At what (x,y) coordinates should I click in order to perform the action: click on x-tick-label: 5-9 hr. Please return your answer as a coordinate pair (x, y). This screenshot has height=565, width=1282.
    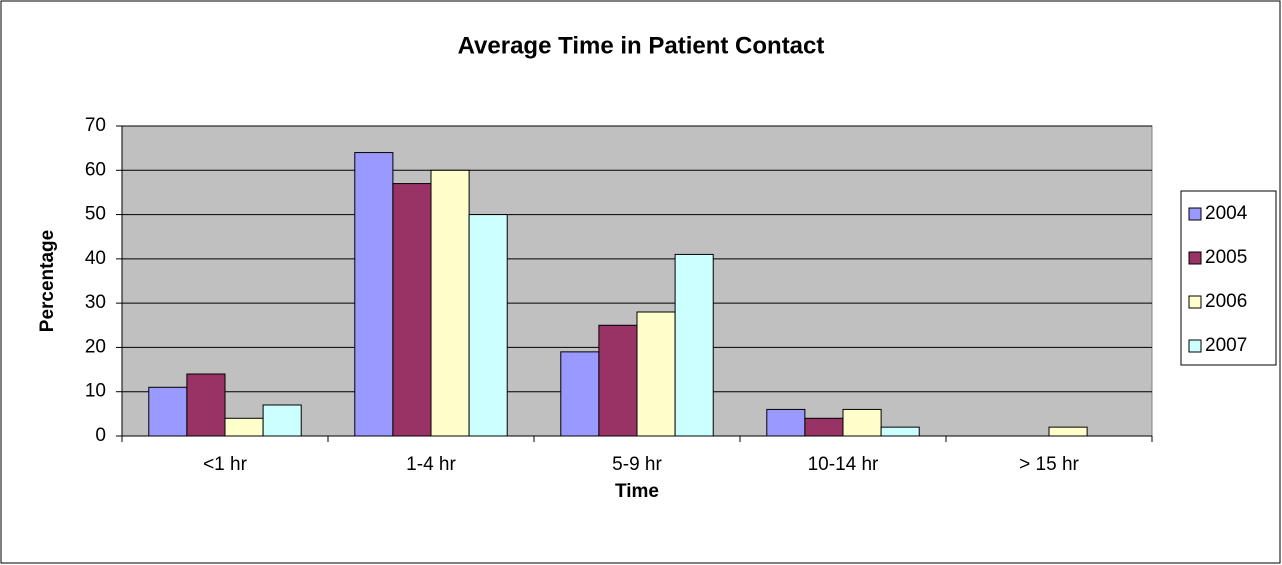
    Looking at the image, I should click on (637, 464).